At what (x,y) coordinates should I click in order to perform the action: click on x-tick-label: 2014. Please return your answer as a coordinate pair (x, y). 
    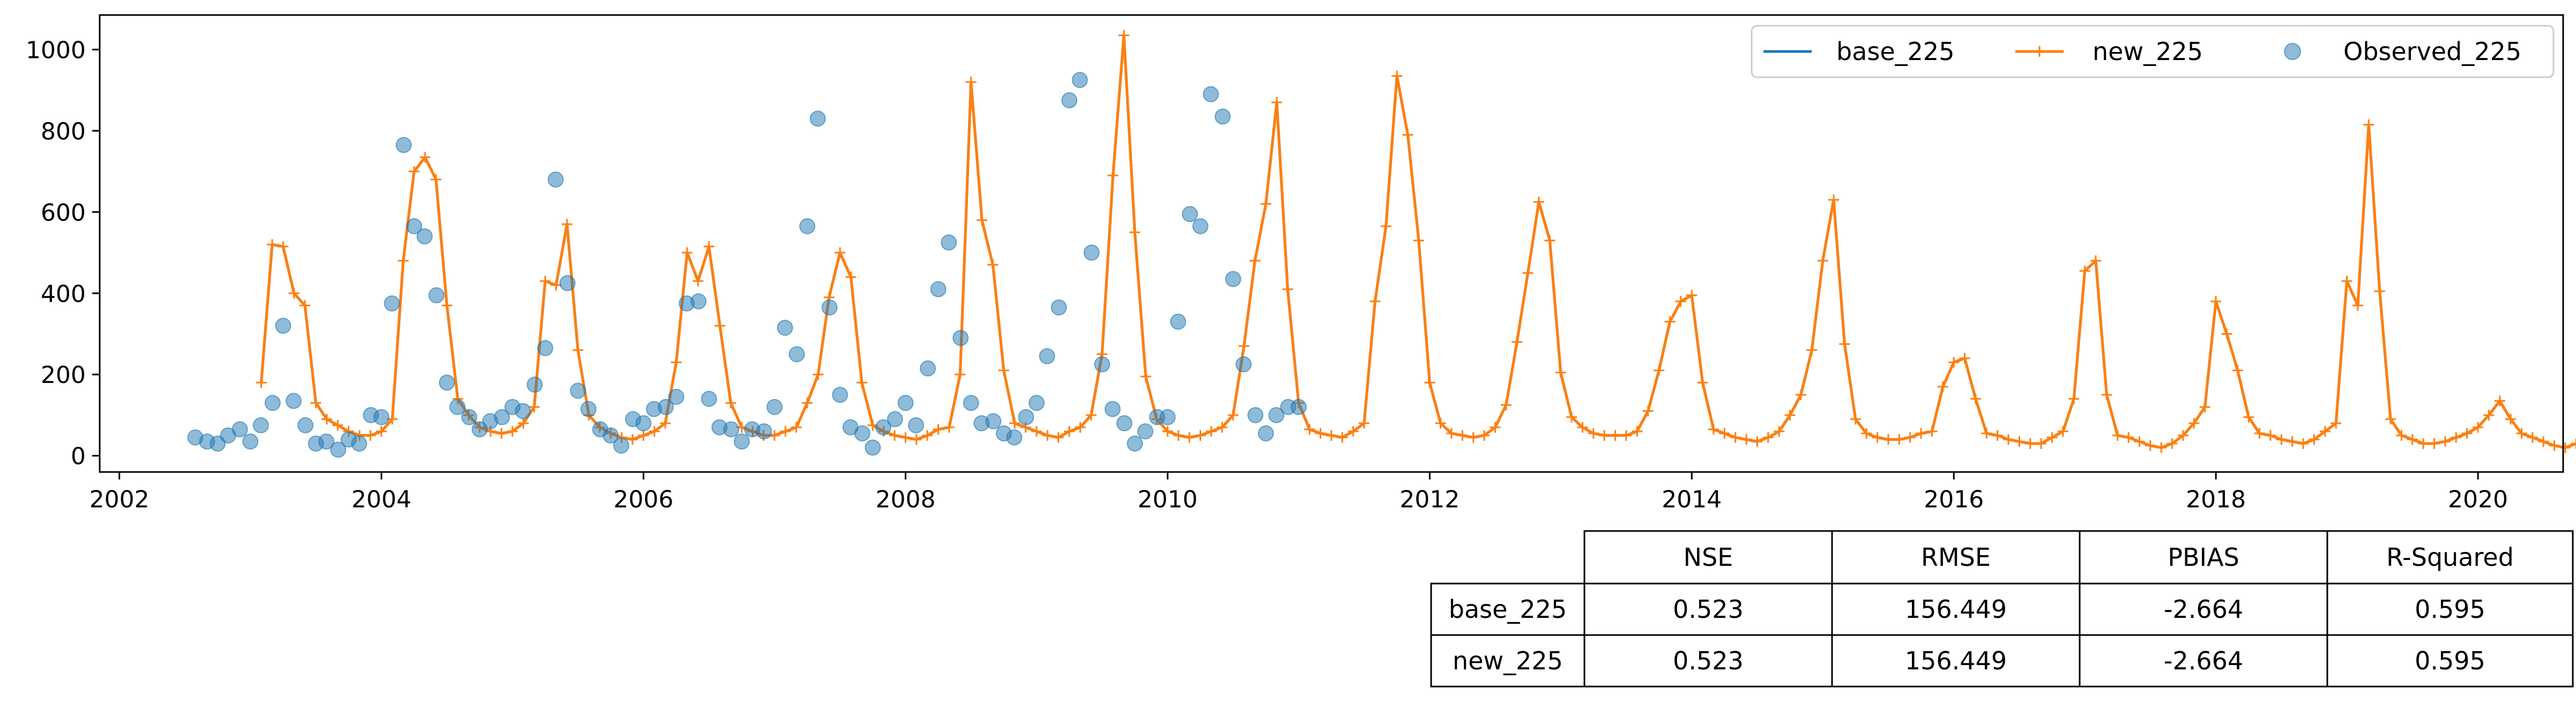
    Looking at the image, I should click on (1692, 499).